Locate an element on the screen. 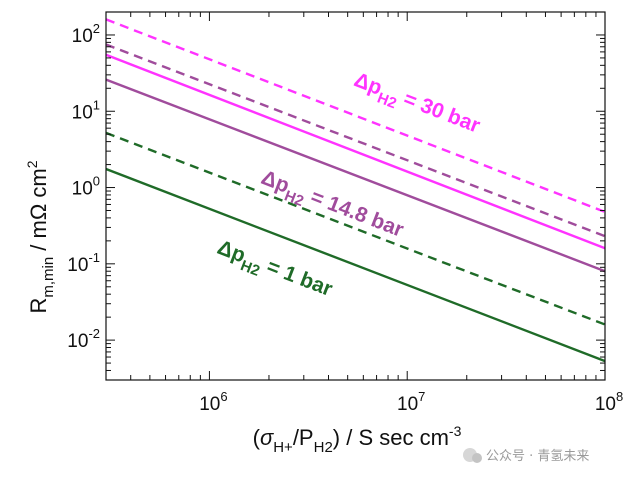 The image size is (638, 481). y-tick-label: 10¹ is located at coordinates (86, 110).